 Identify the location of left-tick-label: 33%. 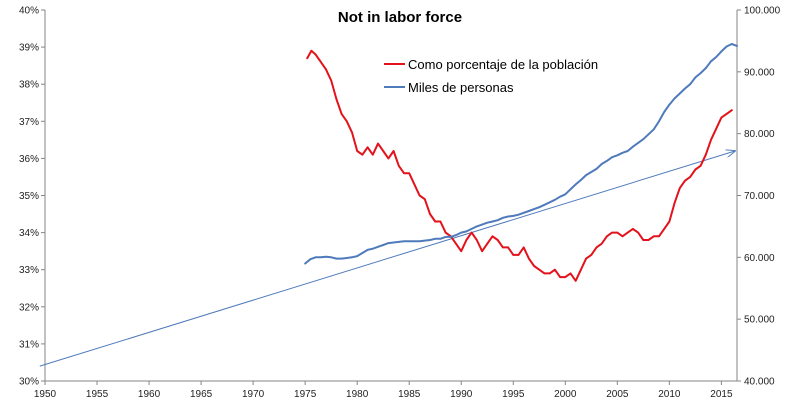
(29, 270).